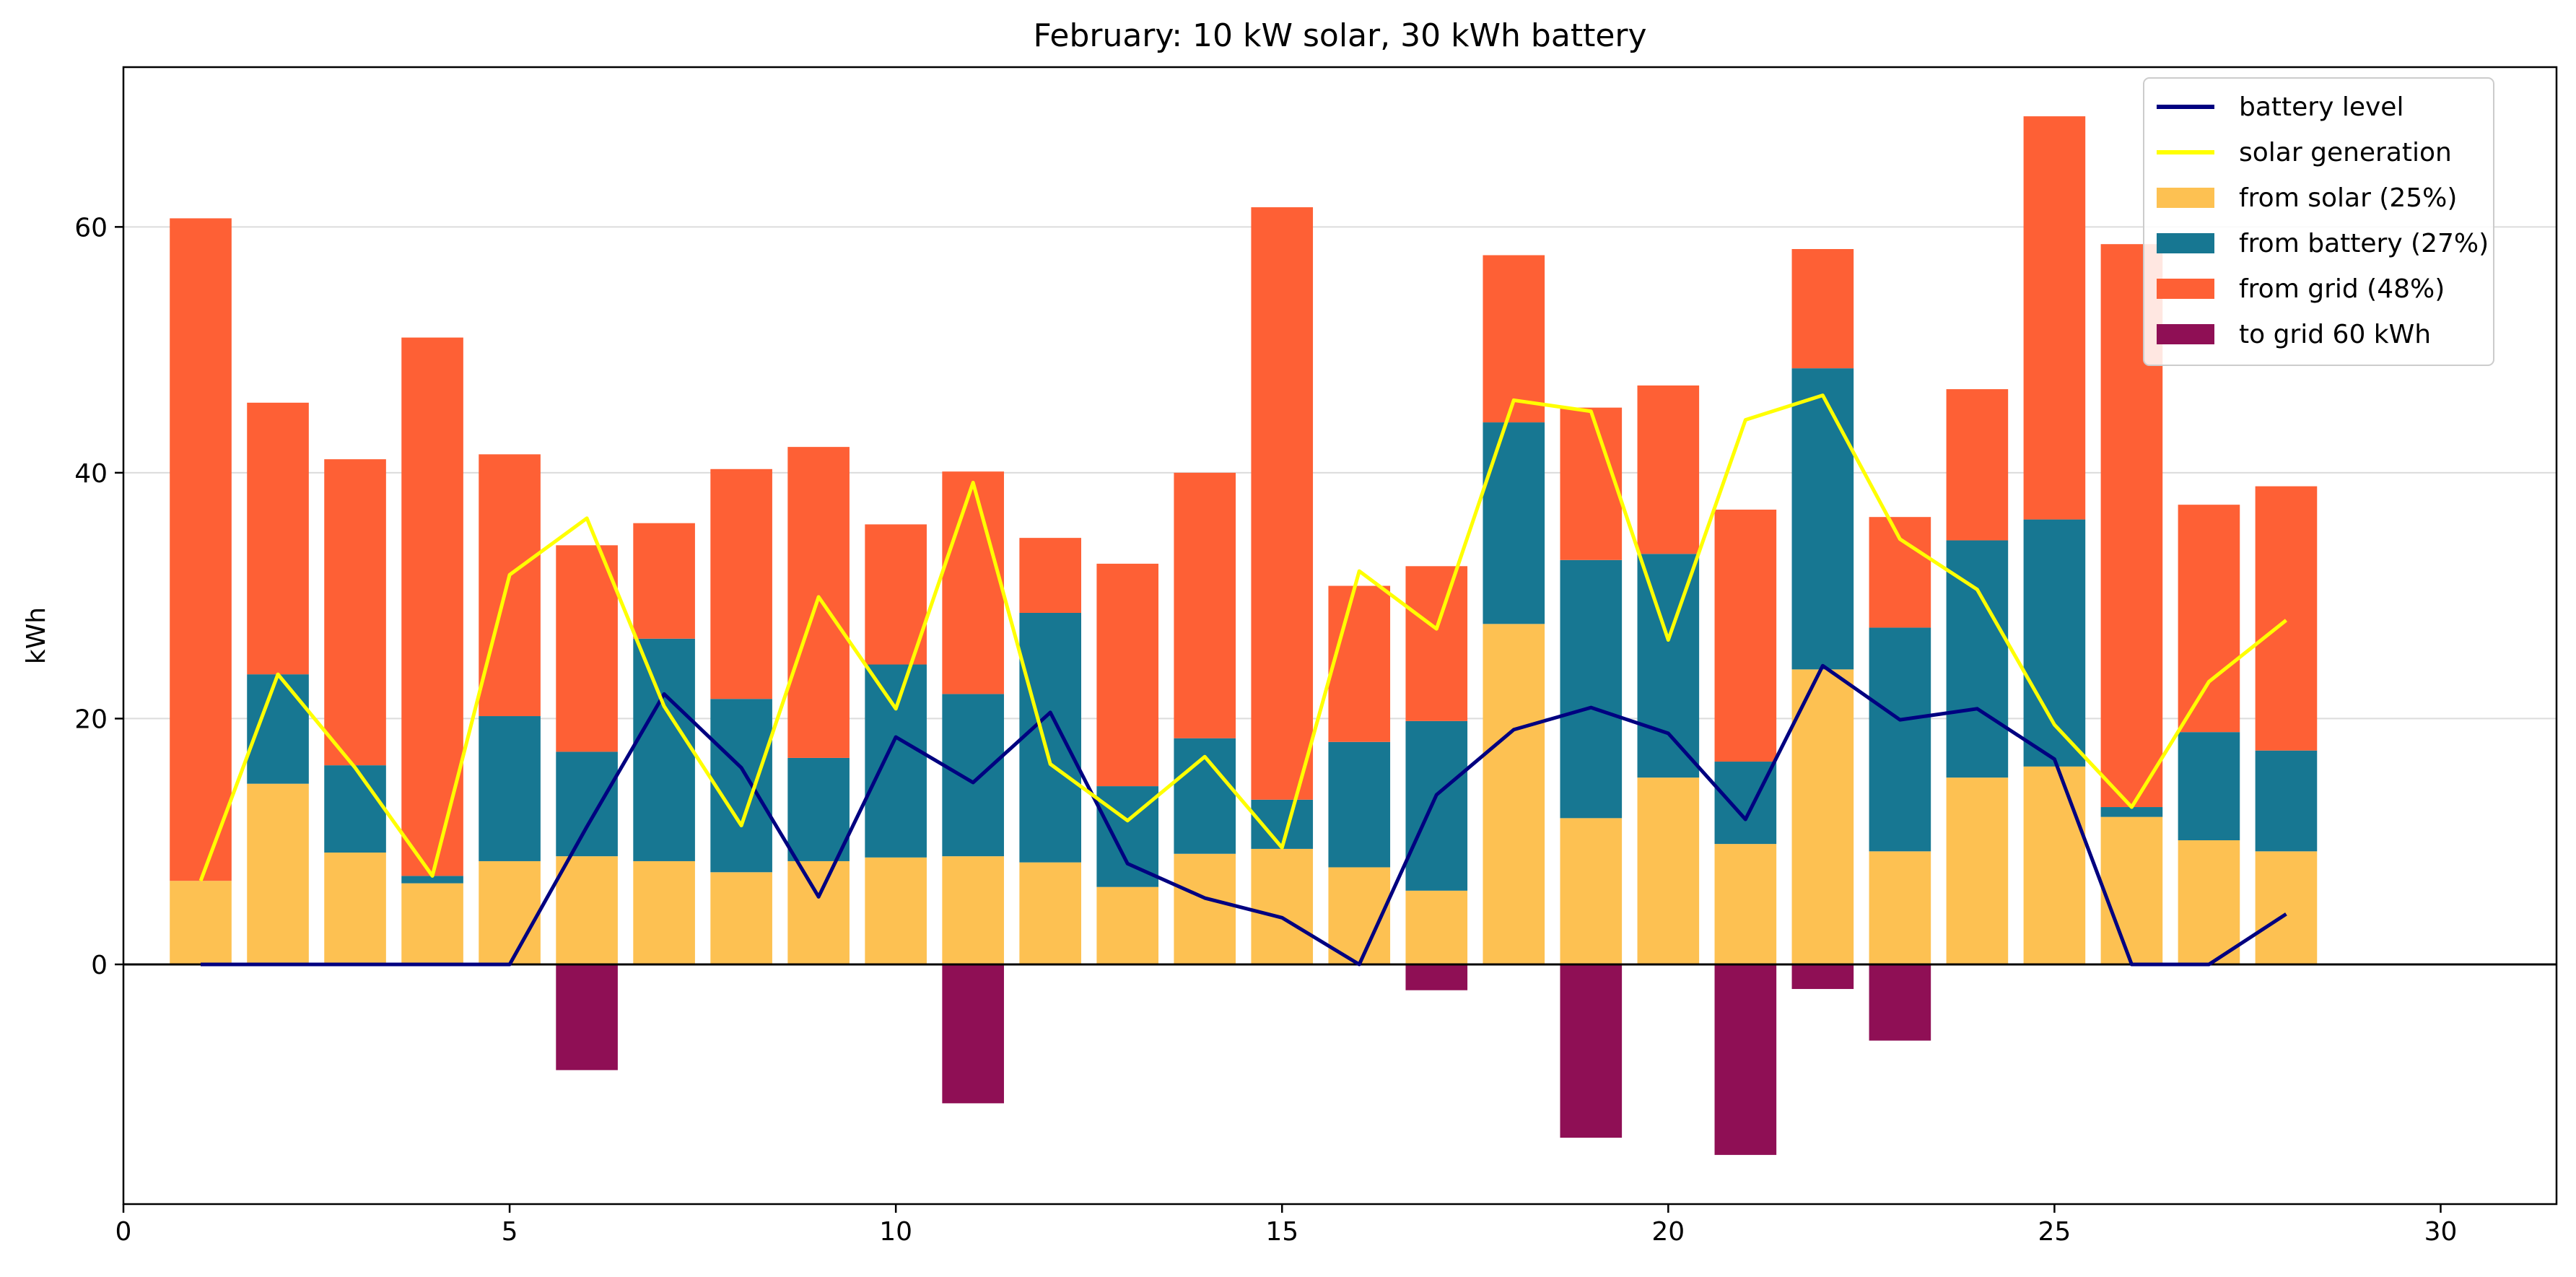 The height and width of the screenshot is (1277, 2576). Describe the element at coordinates (91, 474) in the screenshot. I see `y-tick-label: 40` at that location.